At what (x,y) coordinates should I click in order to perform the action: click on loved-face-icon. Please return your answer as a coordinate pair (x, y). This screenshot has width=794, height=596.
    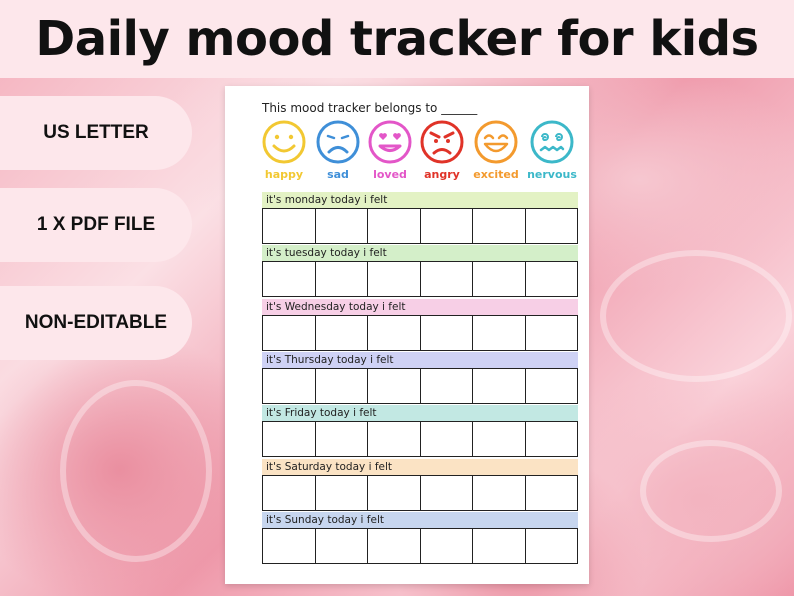
    Looking at the image, I should click on (390, 142).